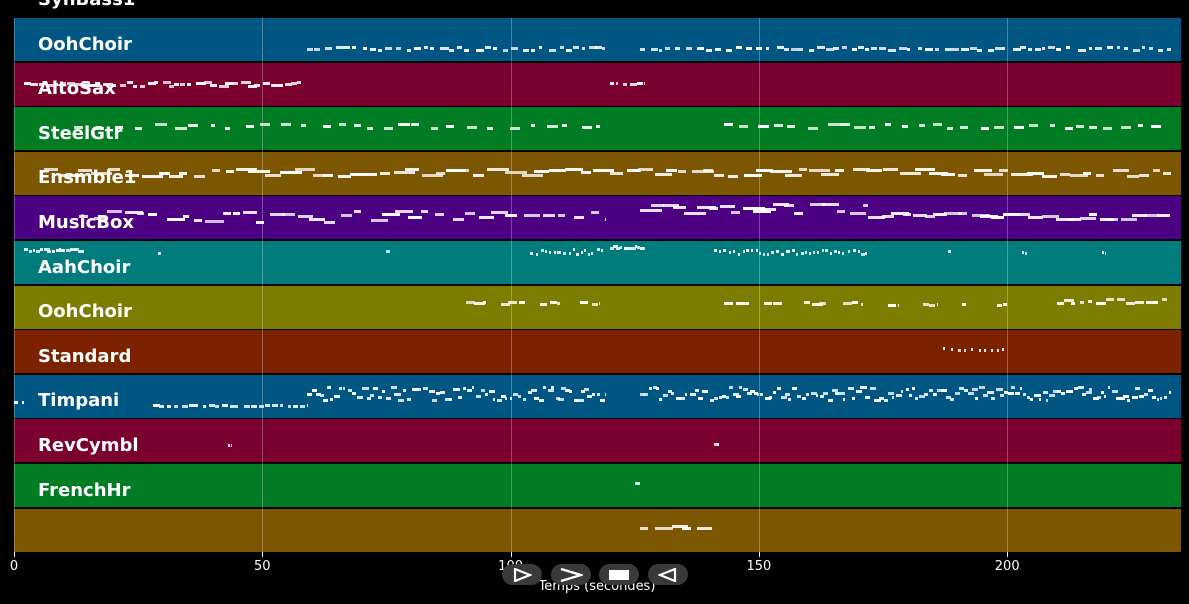  I want to click on fast-forward-button, so click(571, 574).